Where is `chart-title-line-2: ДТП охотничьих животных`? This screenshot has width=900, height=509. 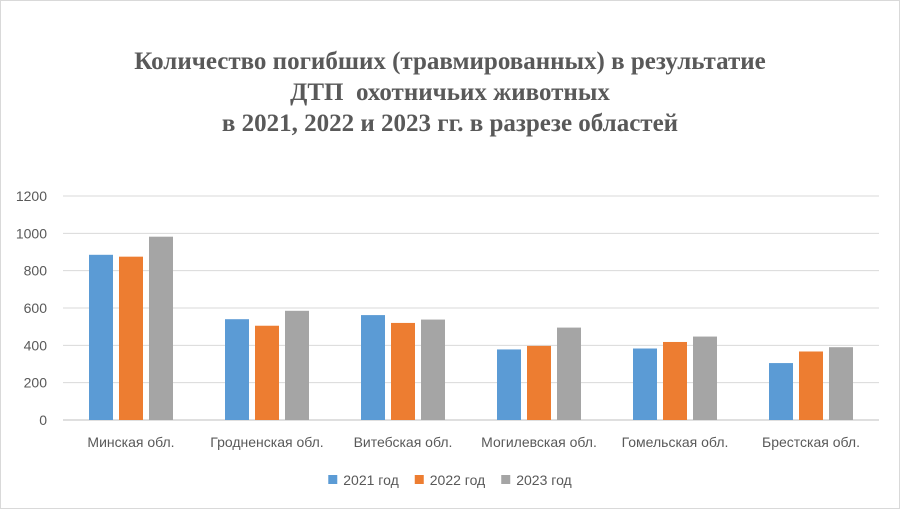 chart-title-line-2: ДТП охотничьих животных is located at coordinates (450, 92).